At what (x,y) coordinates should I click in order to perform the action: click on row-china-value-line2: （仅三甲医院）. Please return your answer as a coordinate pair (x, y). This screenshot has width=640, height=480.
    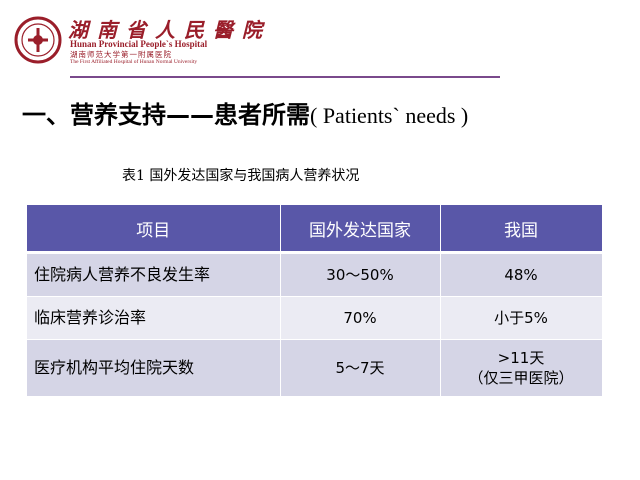
    Looking at the image, I should click on (521, 378).